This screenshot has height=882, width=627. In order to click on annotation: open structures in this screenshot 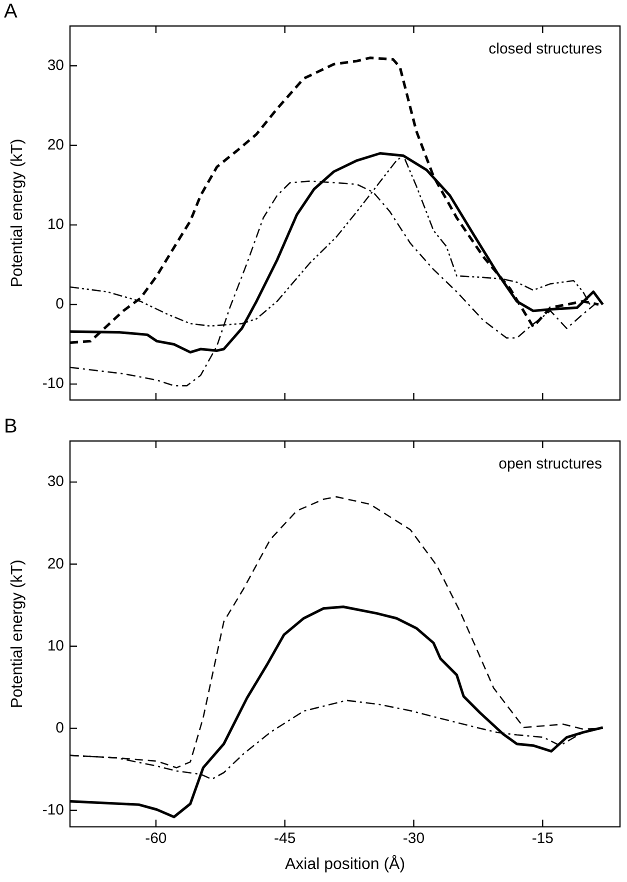, I will do `click(550, 464)`.